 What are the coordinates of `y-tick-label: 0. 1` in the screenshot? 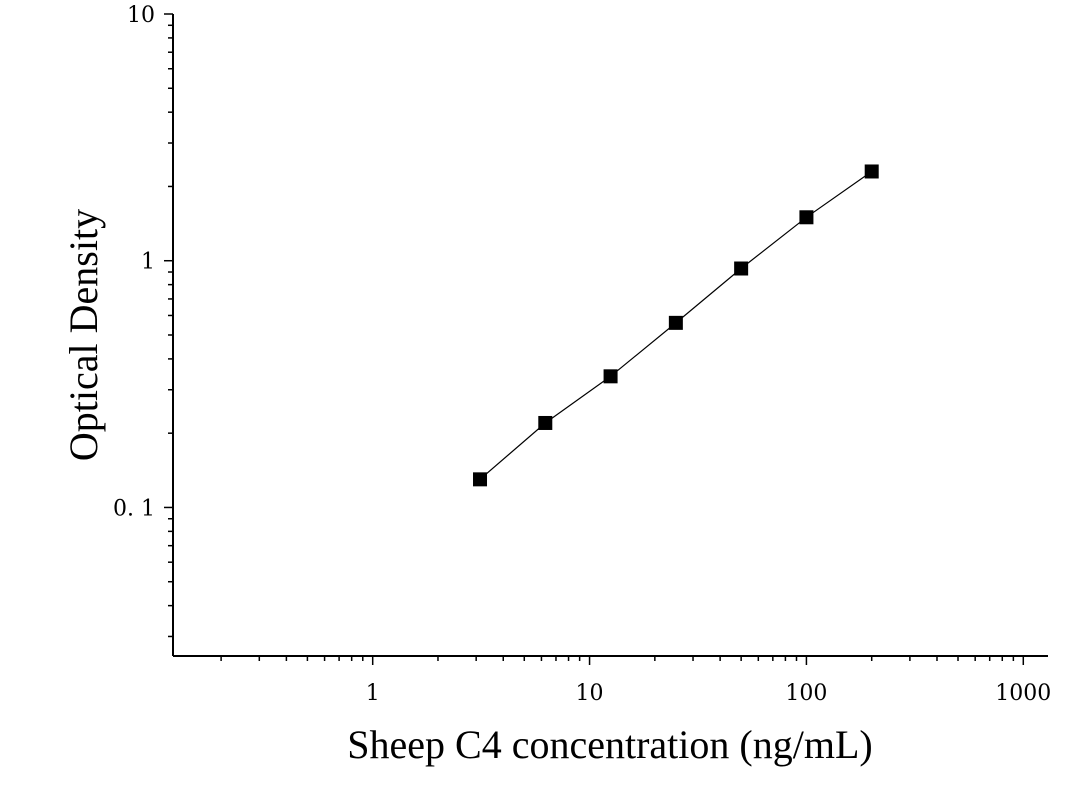 It's located at (134, 508).